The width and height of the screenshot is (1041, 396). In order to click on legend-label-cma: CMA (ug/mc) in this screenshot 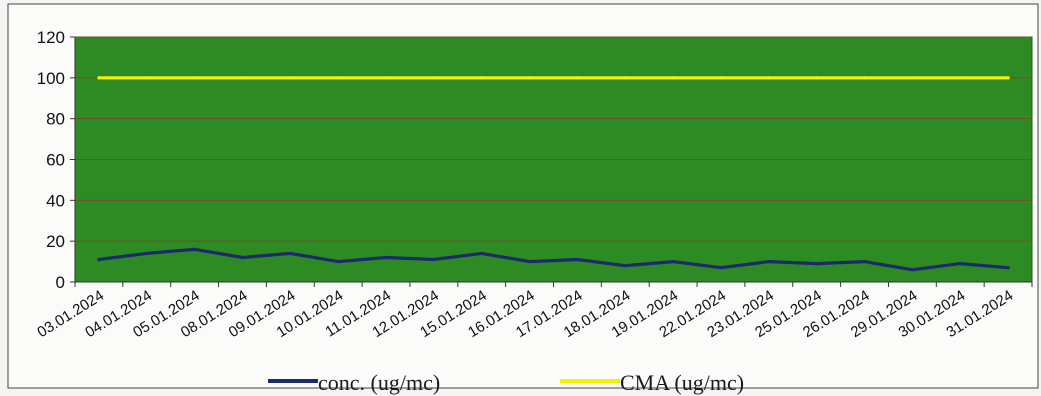, I will do `click(682, 382)`.